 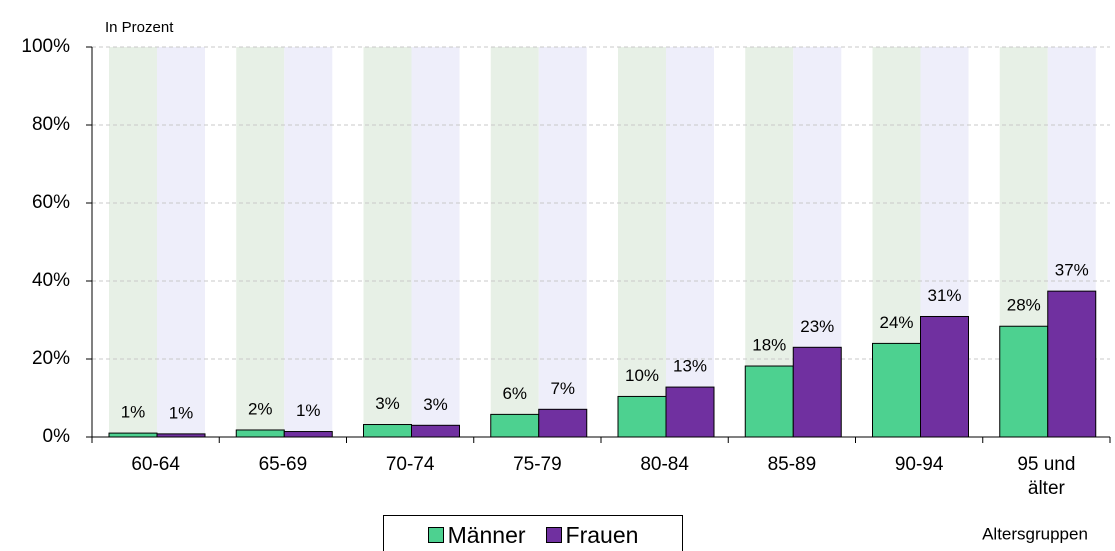 I want to click on x-tick-label: 75-79, so click(x=537, y=464).